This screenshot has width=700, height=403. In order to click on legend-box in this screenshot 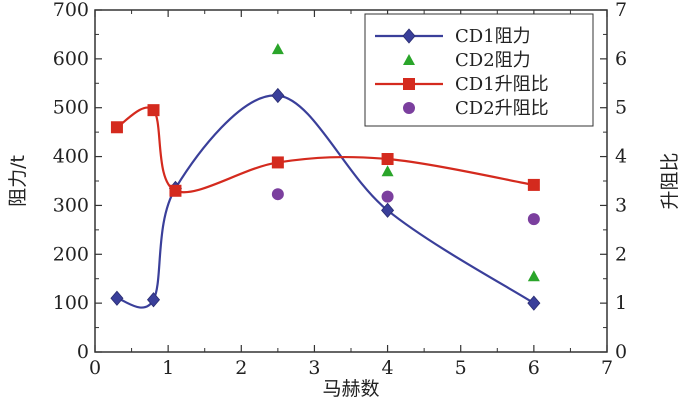, I will do `click(479, 70)`.